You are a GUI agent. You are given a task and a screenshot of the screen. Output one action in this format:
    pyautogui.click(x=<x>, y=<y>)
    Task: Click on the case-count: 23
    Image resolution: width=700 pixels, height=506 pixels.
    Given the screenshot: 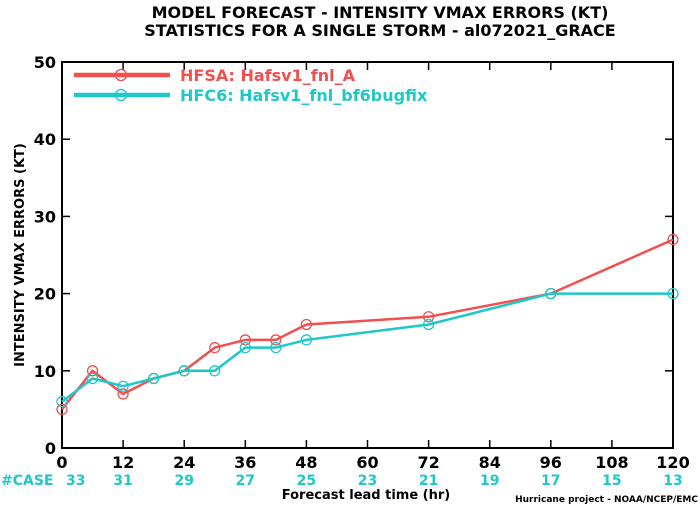 What is the action you would take?
    pyautogui.click(x=367, y=481)
    